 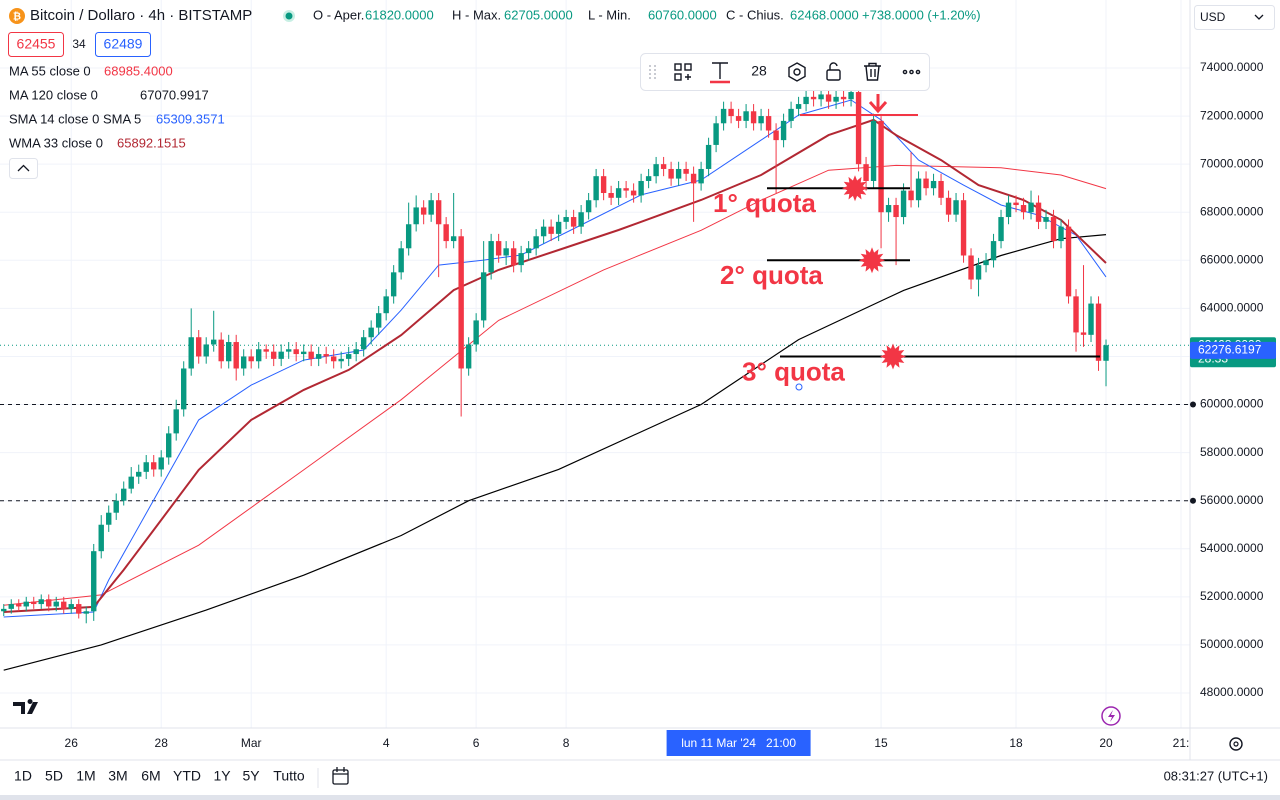 What do you see at coordinates (289, 776) in the screenshot?
I see `range-button: Tutto` at bounding box center [289, 776].